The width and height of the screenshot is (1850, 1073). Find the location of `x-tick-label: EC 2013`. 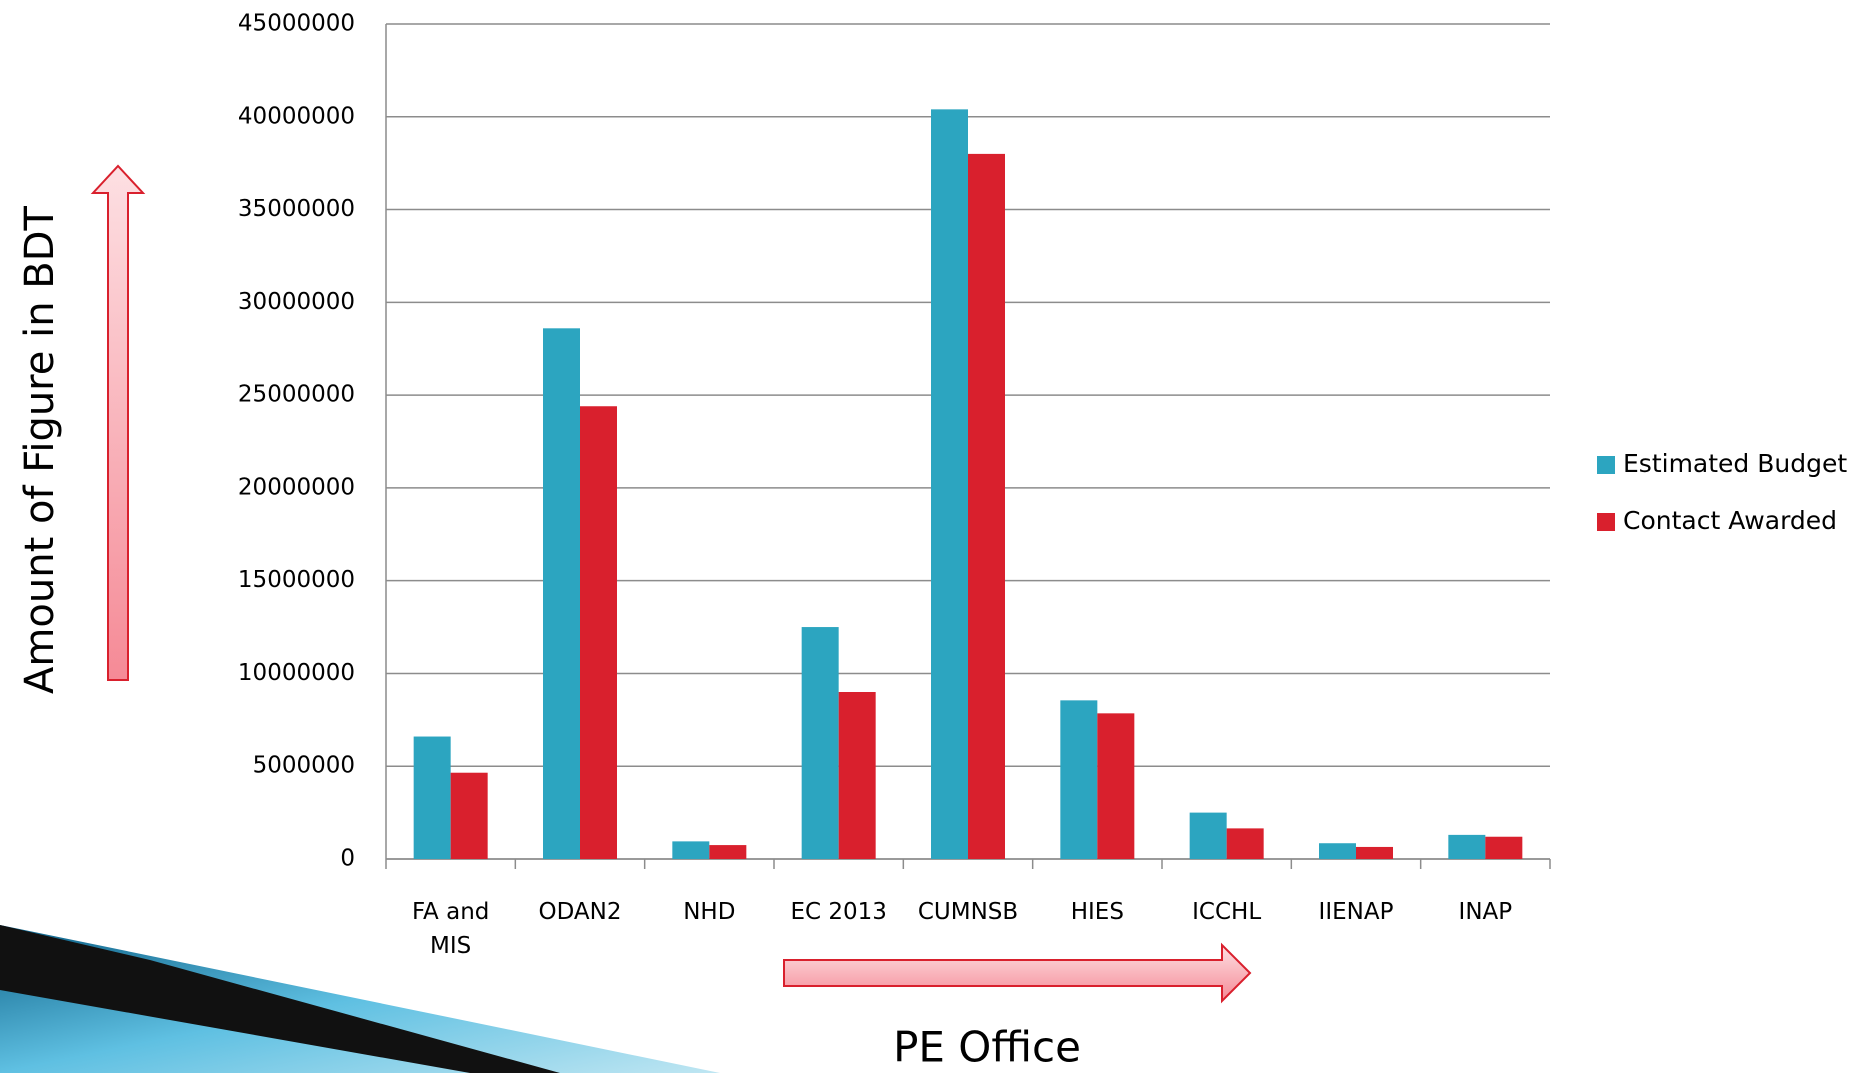

x-tick-label: EC 2013 is located at coordinates (838, 912).